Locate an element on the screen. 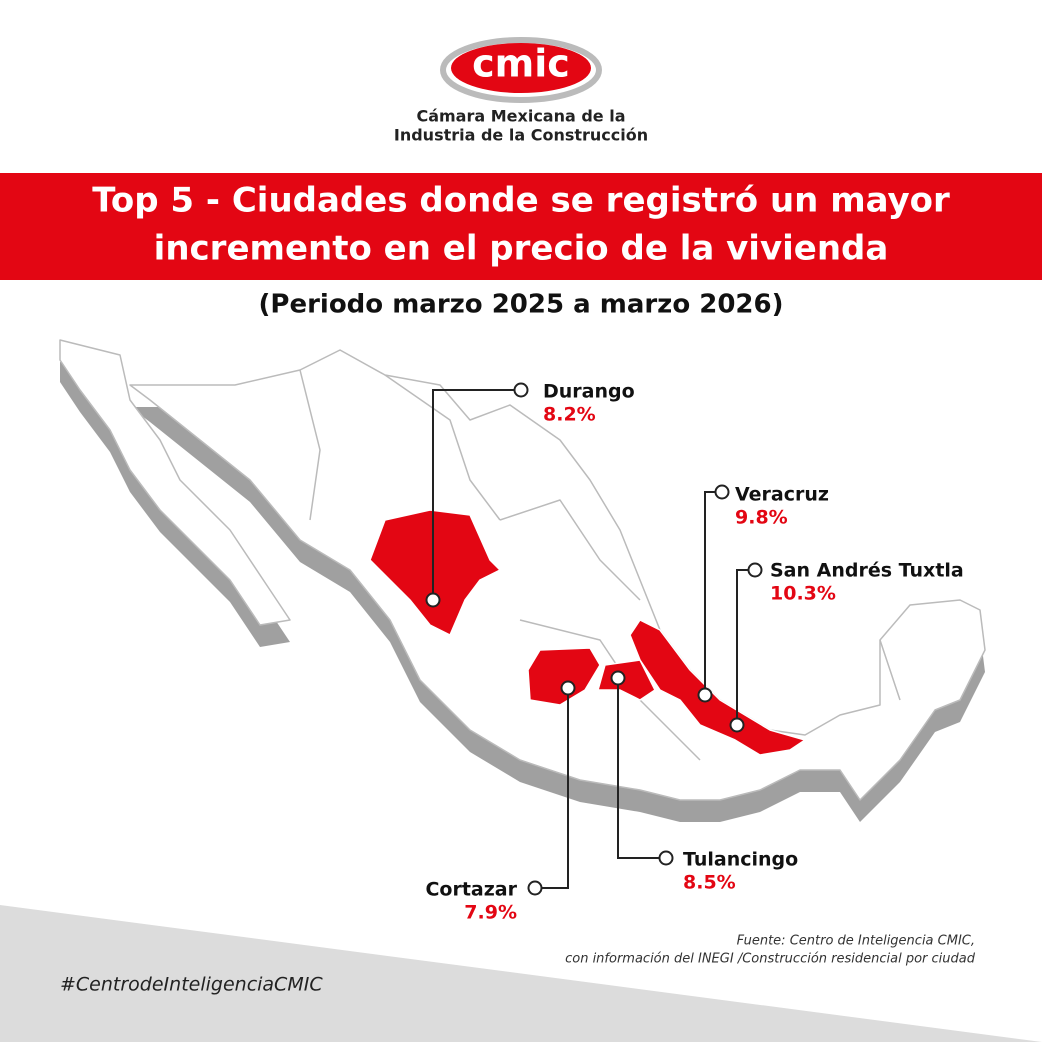 The width and height of the screenshot is (1042, 1042). logo-ring is located at coordinates (521, 70).